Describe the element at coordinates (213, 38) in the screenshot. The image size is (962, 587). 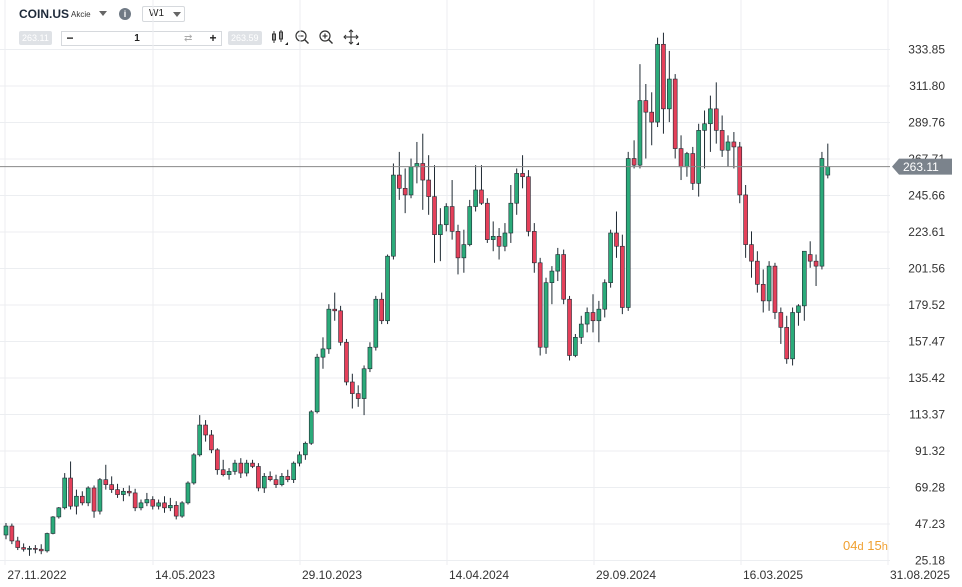
I see `increase-quantity-button: +` at that location.